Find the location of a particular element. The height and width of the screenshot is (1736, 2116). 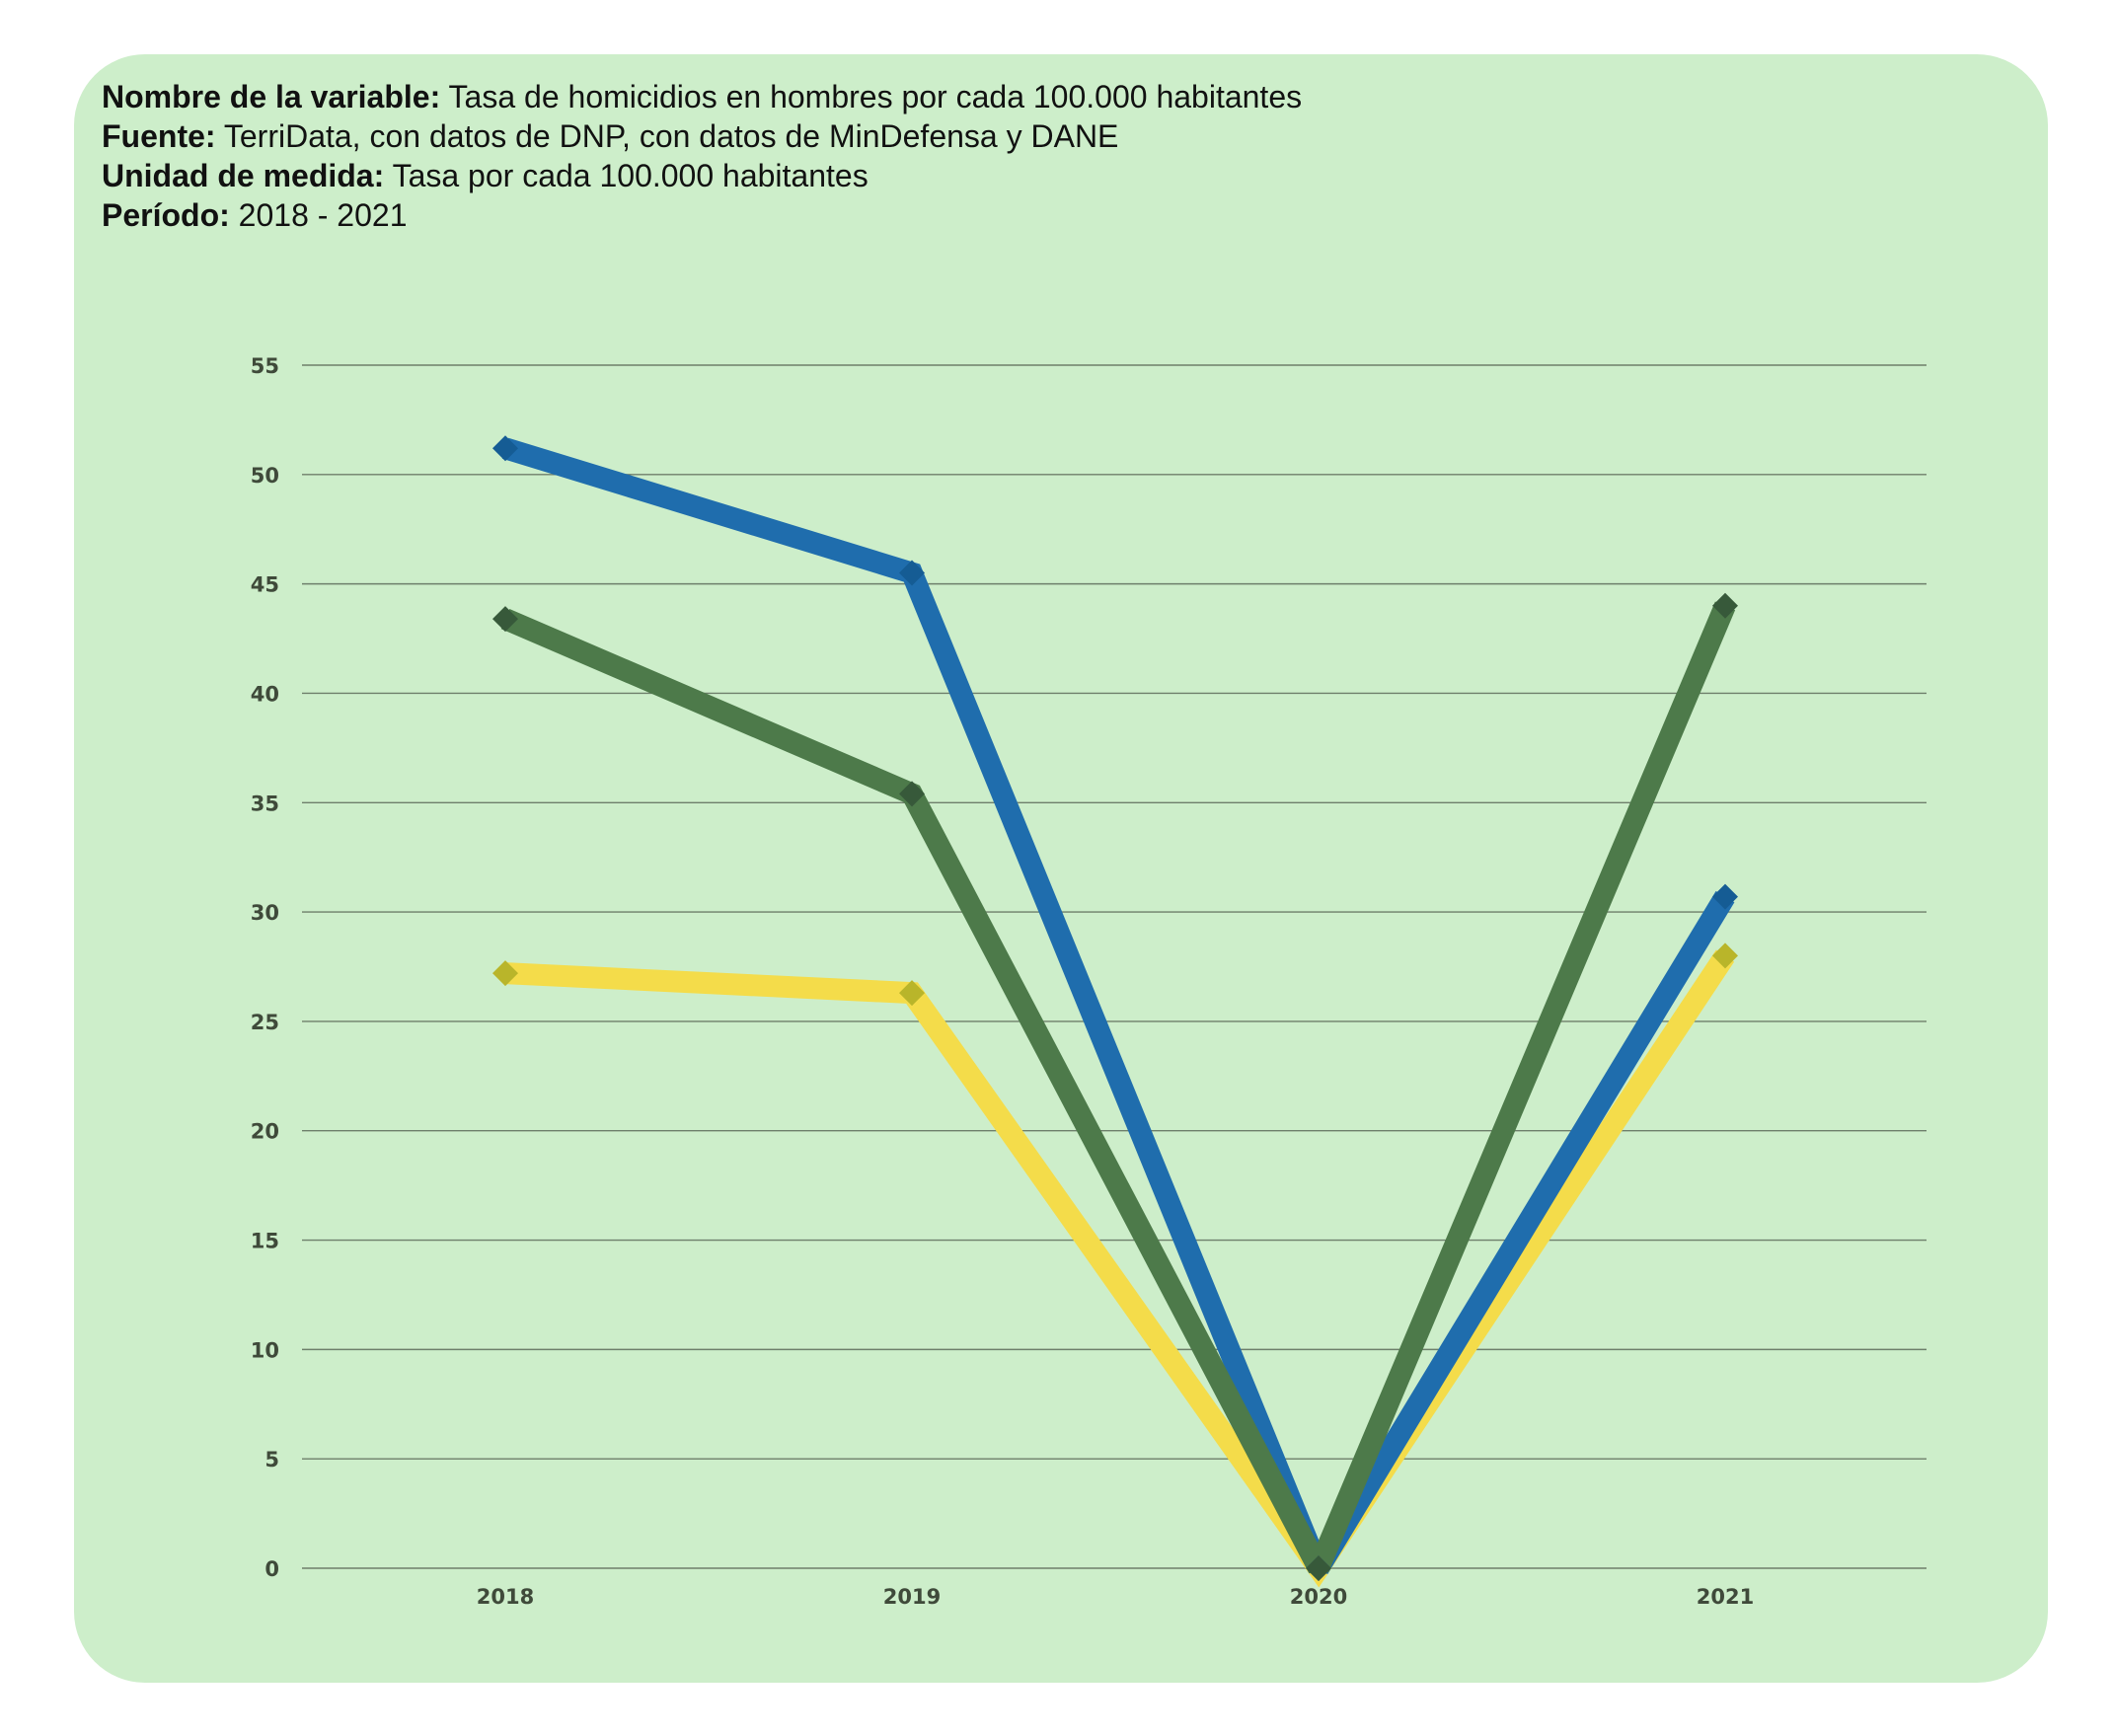

x-axis-ticks: 2018 2019 2020 2021 is located at coordinates (1115, 1597).